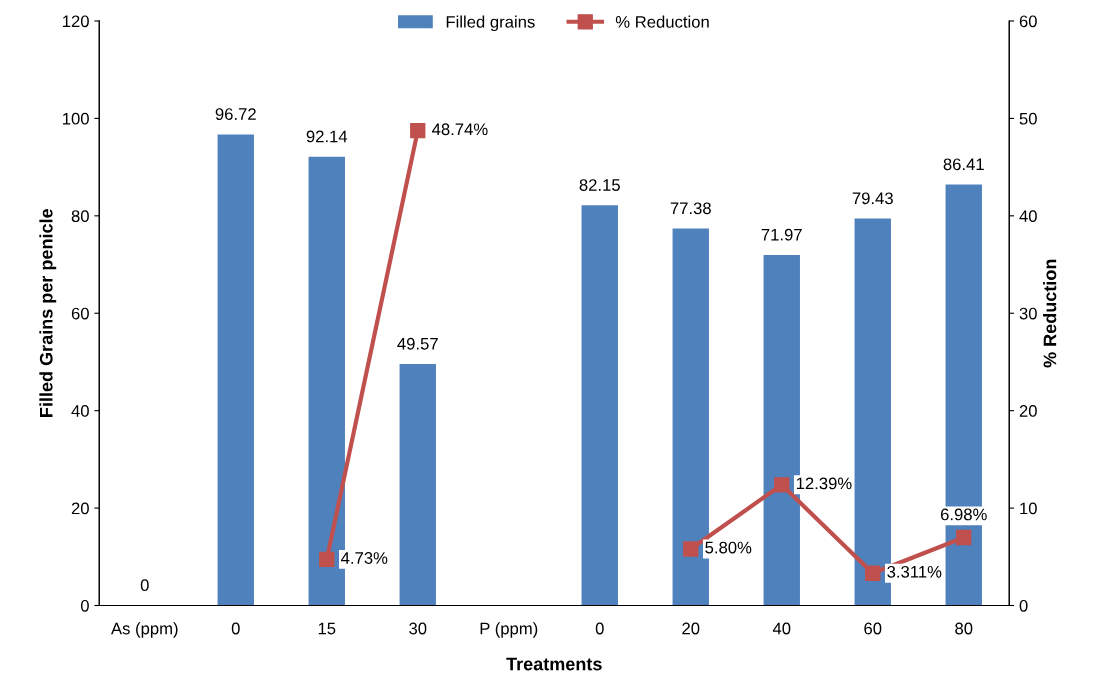 The width and height of the screenshot is (1103, 700). What do you see at coordinates (872, 198) in the screenshot?
I see `data-label: 79.43` at bounding box center [872, 198].